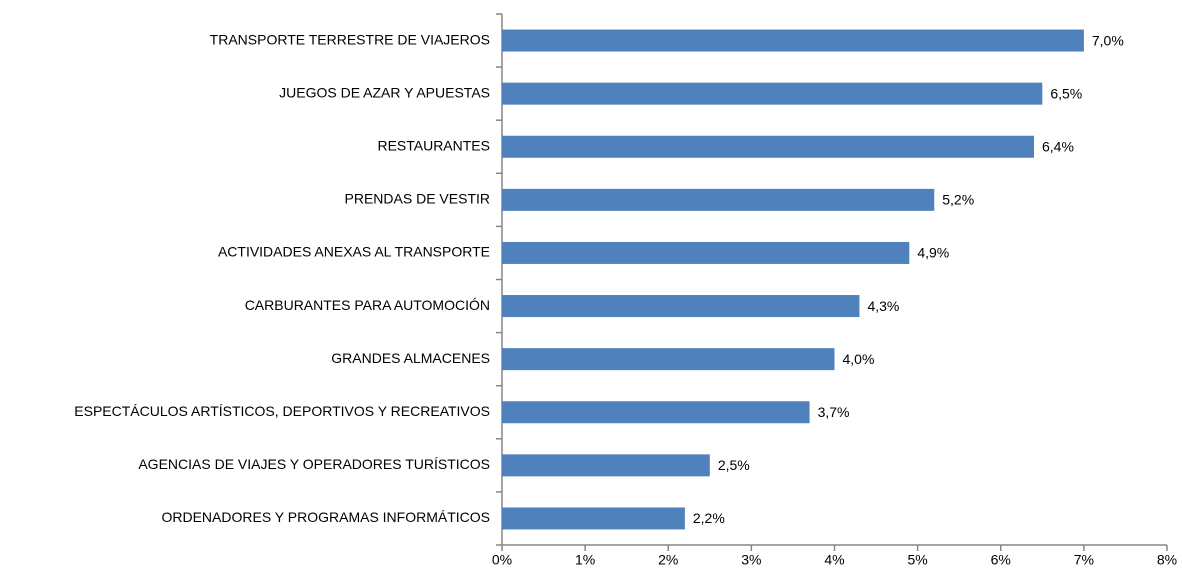 The width and height of the screenshot is (1182, 569). I want to click on data-label: 4,9%, so click(933, 253).